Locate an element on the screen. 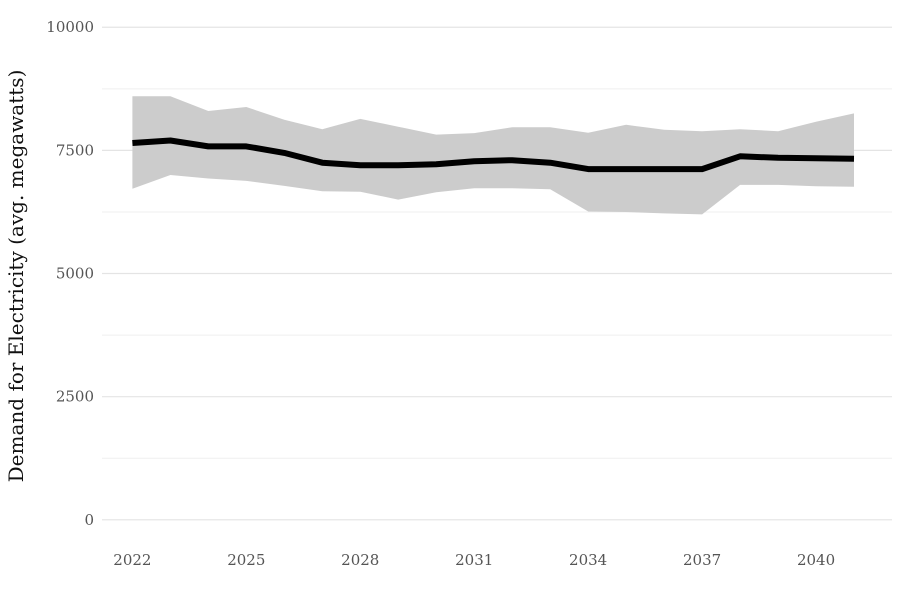  x-axis-tick-labels: 2022 2025 2028 2031 2034 2037 2040 is located at coordinates (474, 560).